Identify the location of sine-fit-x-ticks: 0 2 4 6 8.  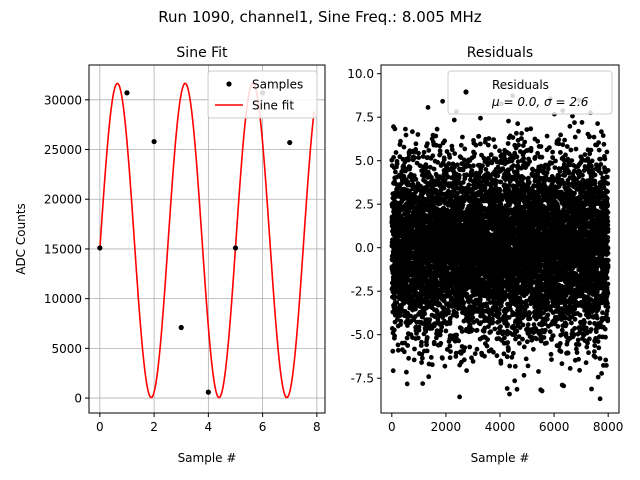
(208, 423).